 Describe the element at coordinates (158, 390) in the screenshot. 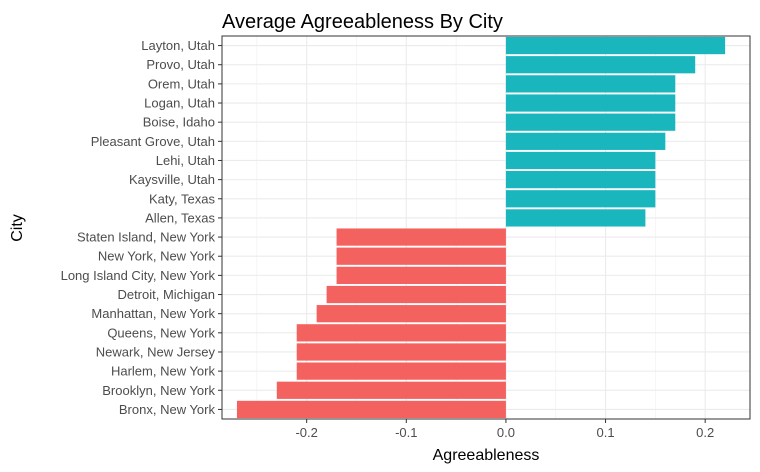

I see `y-tick-label: Brooklyn, New York` at that location.